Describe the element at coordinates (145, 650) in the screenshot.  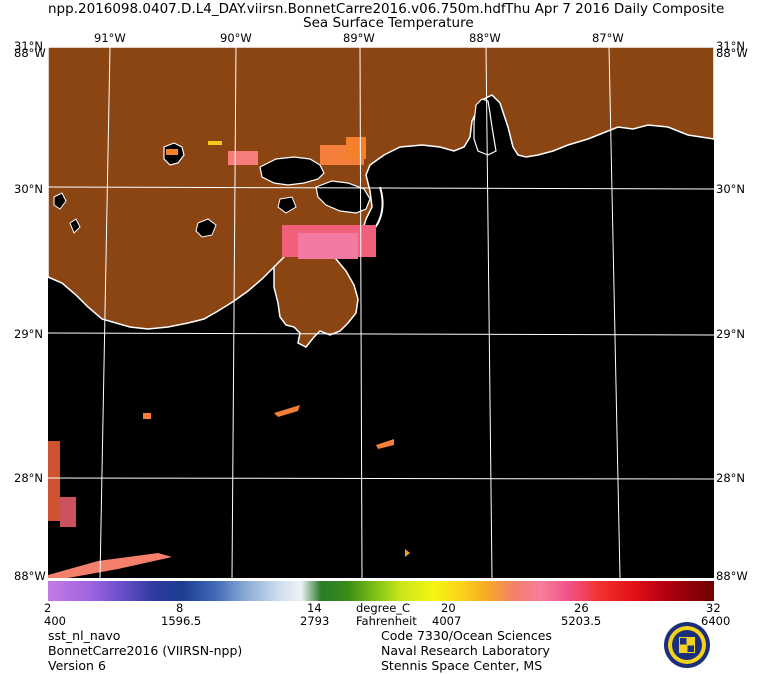
I see `footer-region: BonnetCarre2016 (VIIRSN-npp)` at that location.